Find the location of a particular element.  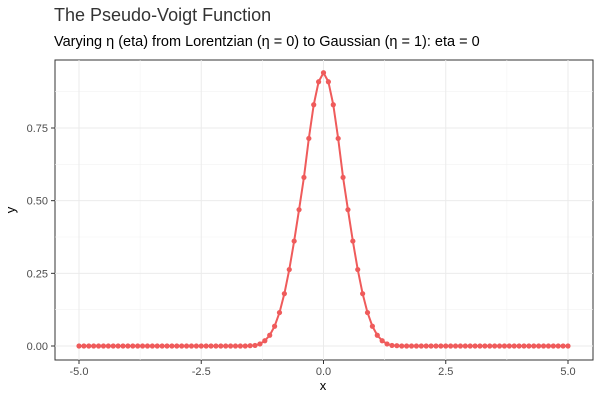

y-tick-label: 0.00 is located at coordinates (37, 347).